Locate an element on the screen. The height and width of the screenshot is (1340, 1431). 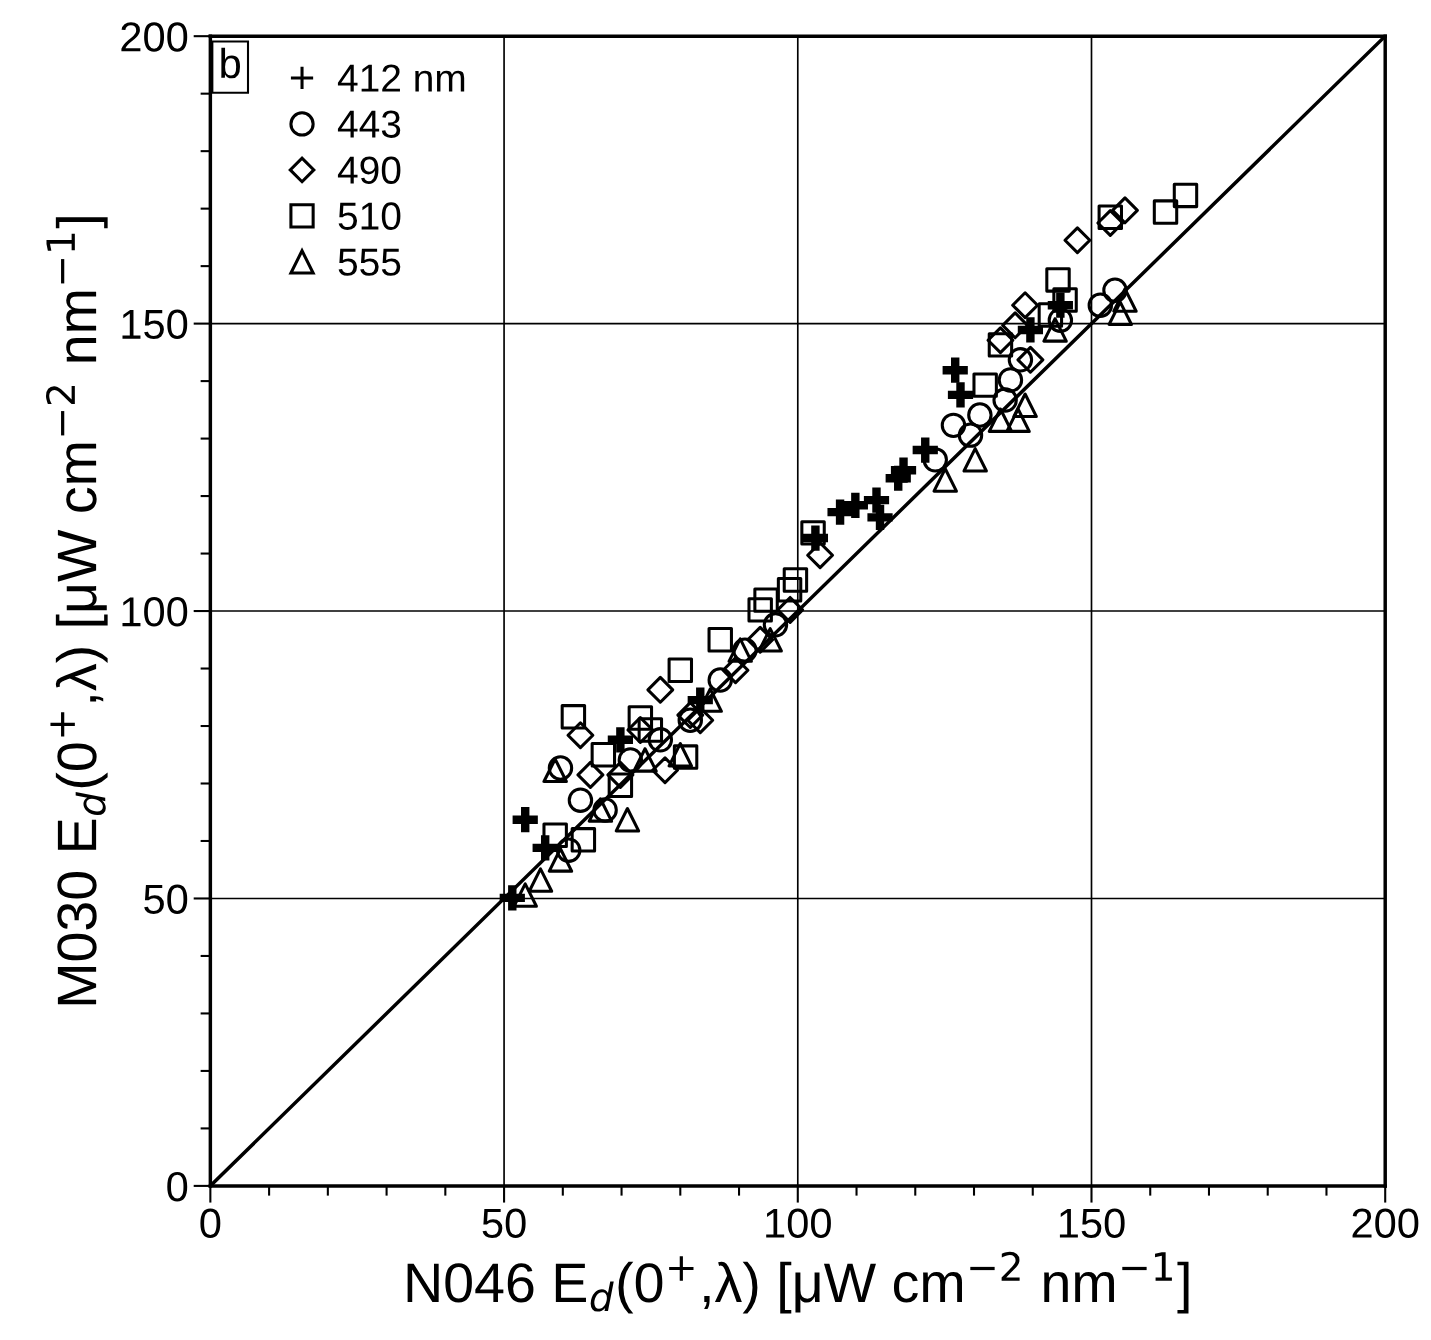
x-tick-label: 150 is located at coordinates (1092, 1223).